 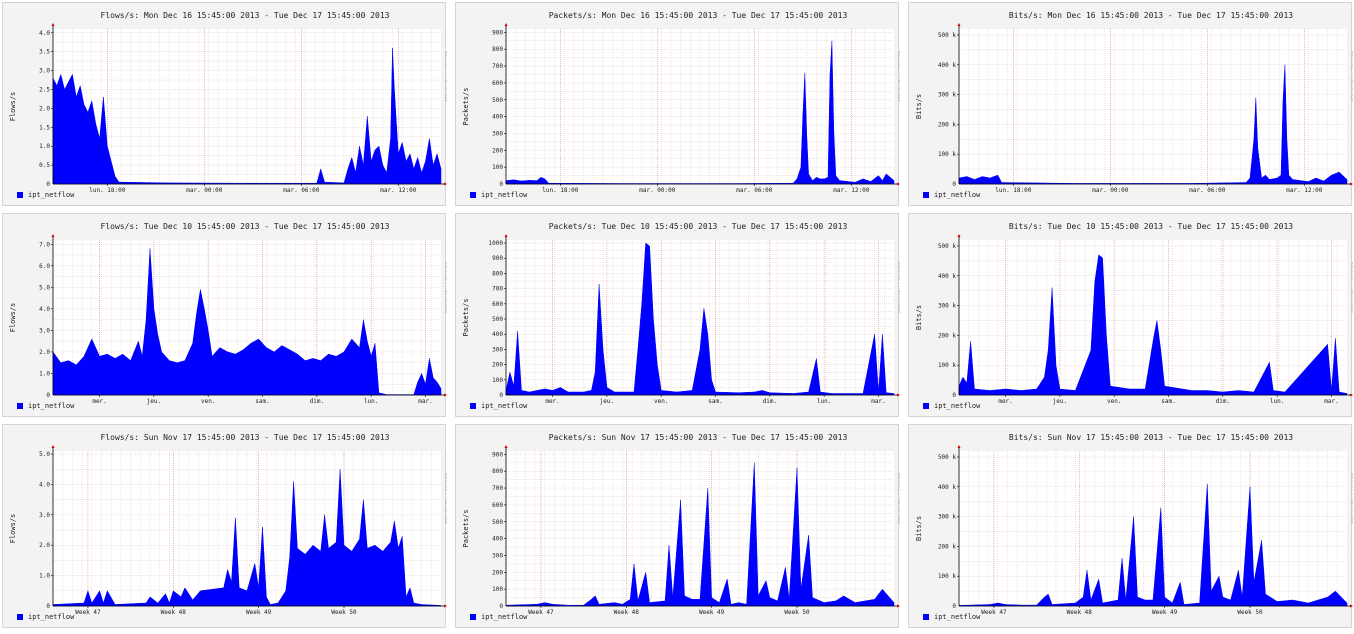 What do you see at coordinates (947, 546) in the screenshot?
I see `y-tick-label: 200 k` at bounding box center [947, 546].